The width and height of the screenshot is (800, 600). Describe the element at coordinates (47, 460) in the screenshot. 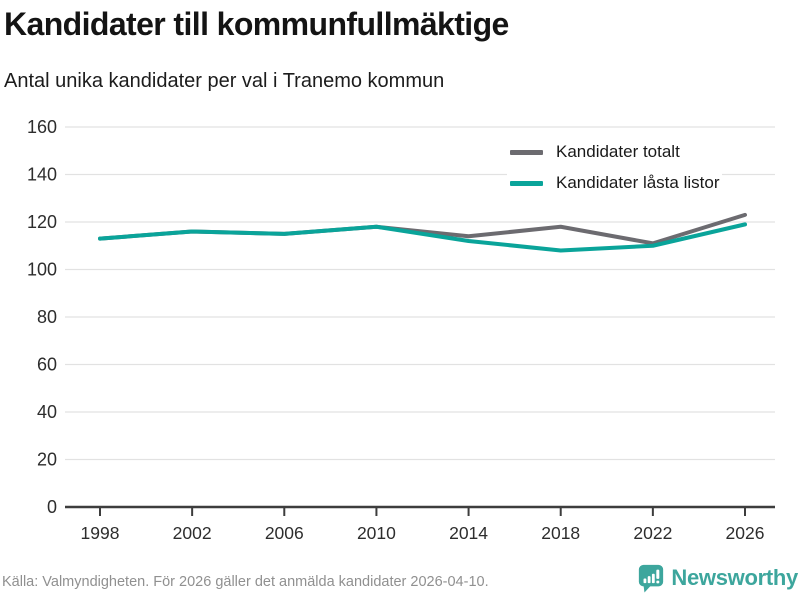

I see `y-axis-label: 20` at that location.